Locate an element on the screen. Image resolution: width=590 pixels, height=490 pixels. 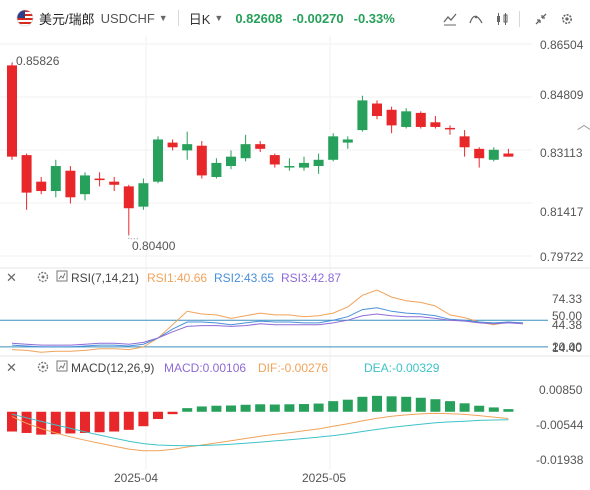
interval-selector: 日K is located at coordinates (199, 19).